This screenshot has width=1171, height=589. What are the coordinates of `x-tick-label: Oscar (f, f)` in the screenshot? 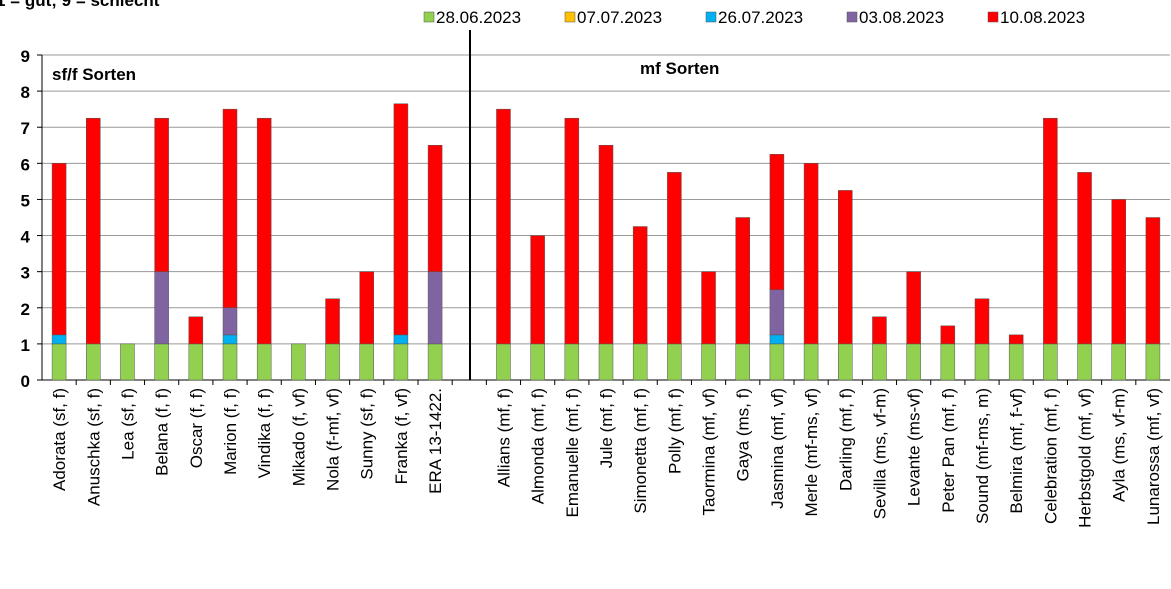 It's located at (196, 428).